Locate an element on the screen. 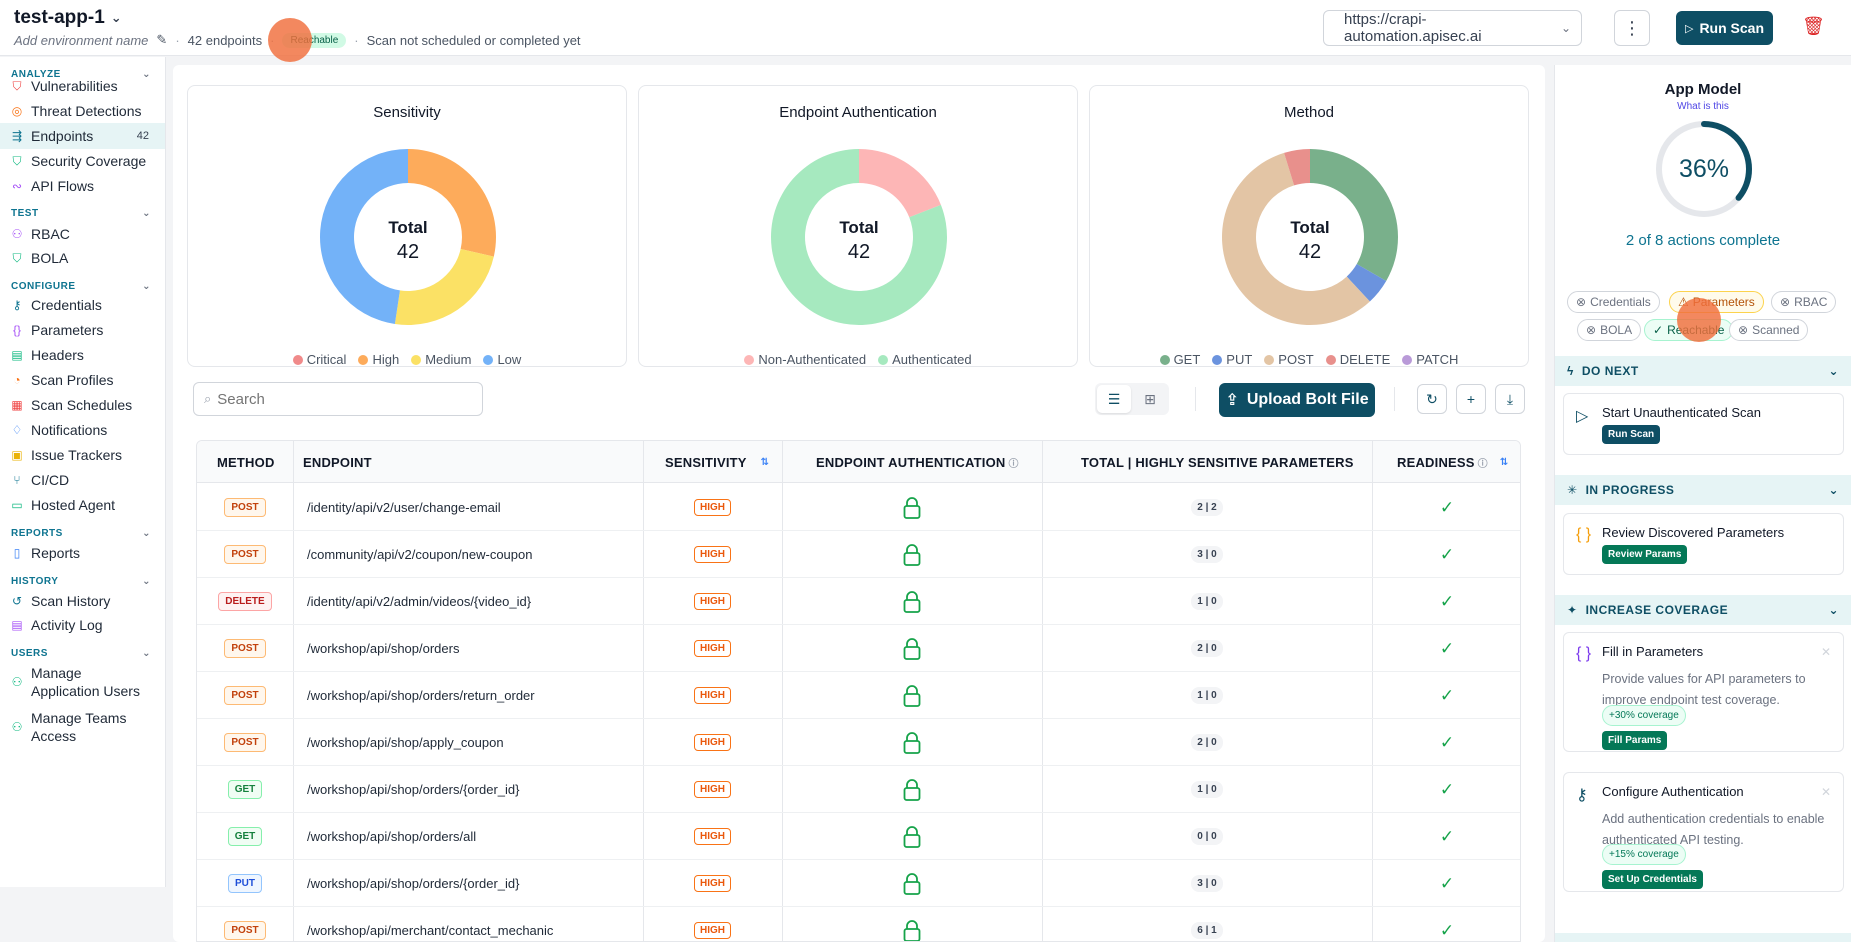 The width and height of the screenshot is (1851, 942). section-history: HISTORY ⌄ is located at coordinates (81, 581).